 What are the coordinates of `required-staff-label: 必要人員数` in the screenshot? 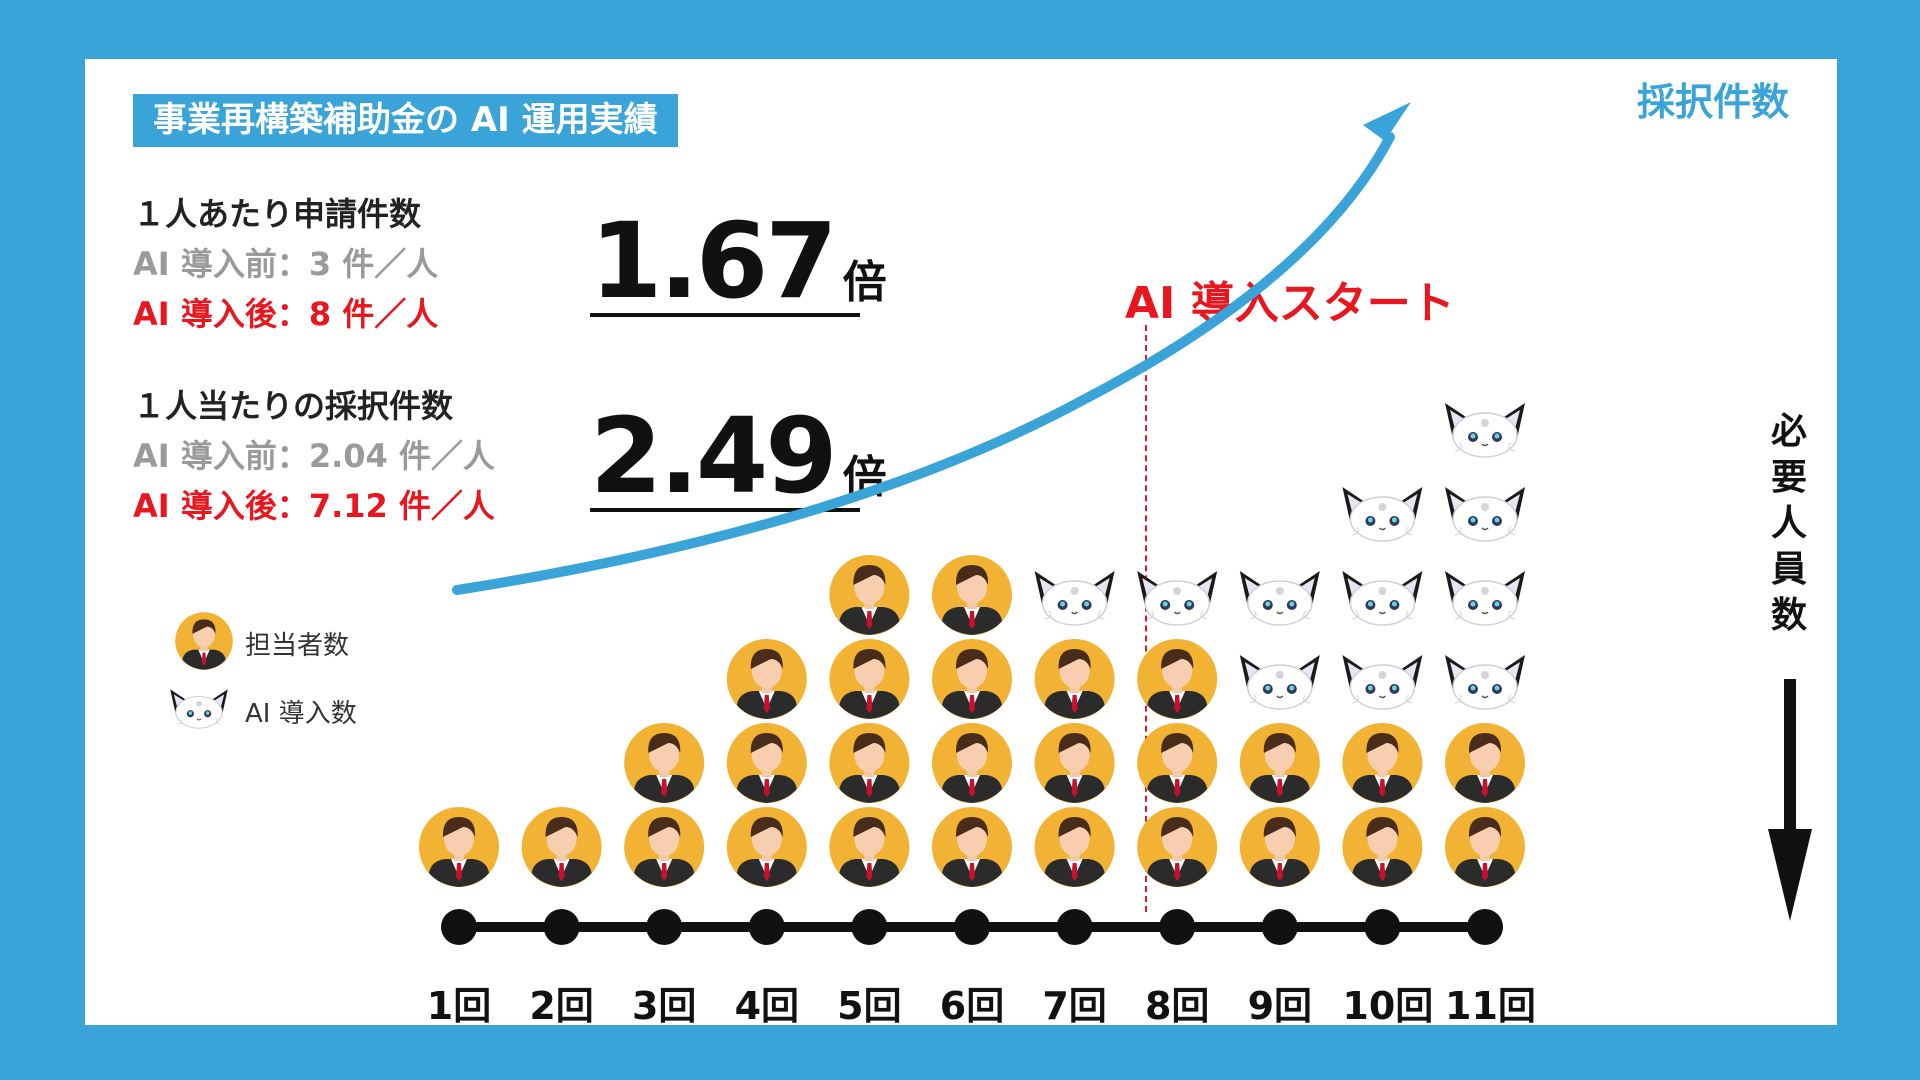 It's located at (1788, 523).